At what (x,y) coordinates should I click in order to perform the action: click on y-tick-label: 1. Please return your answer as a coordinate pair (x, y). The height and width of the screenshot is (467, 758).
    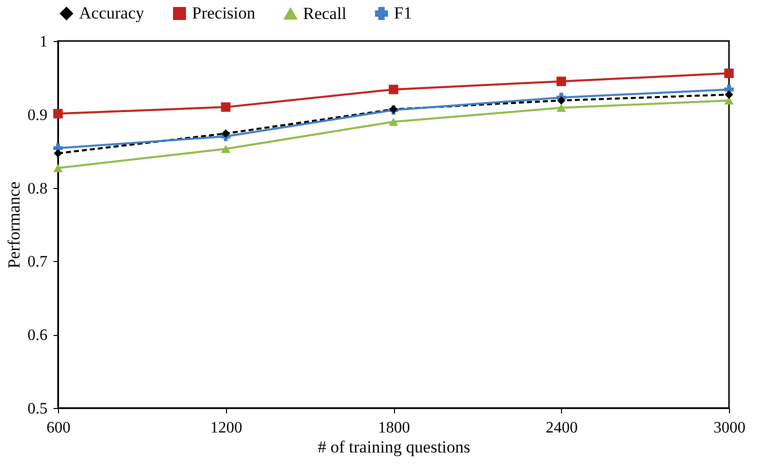
    Looking at the image, I should click on (44, 42).